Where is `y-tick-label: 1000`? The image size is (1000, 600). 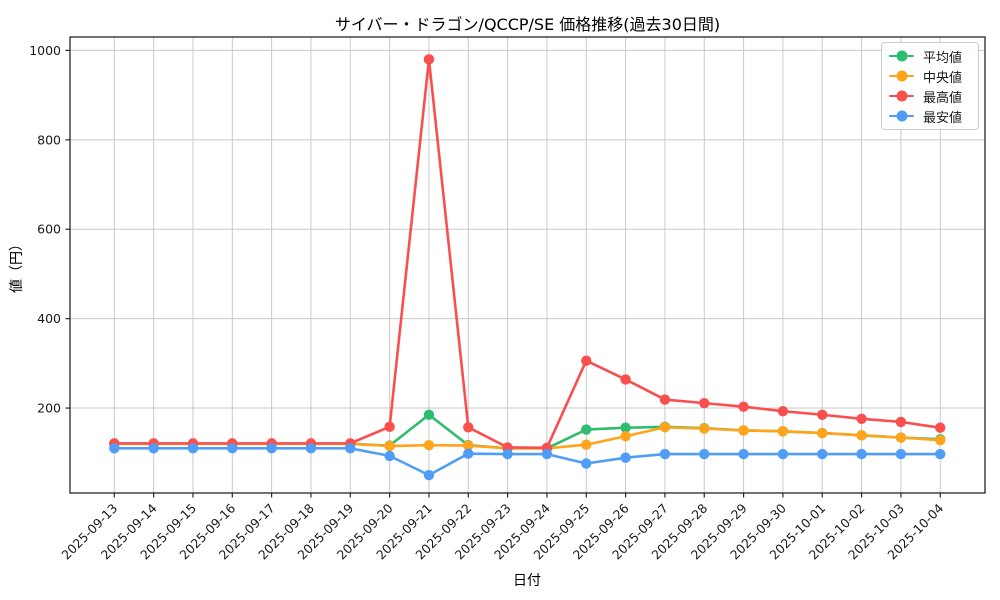
y-tick-label: 1000 is located at coordinates (45, 50).